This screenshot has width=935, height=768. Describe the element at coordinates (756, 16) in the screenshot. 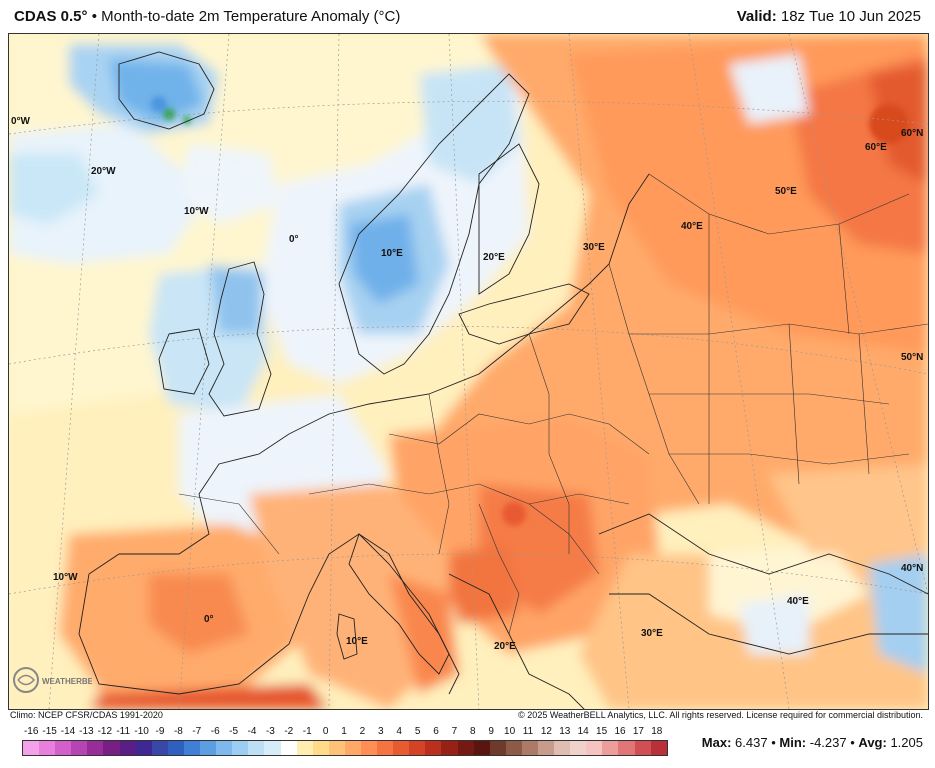

I see `valid-label: Valid:` at that location.